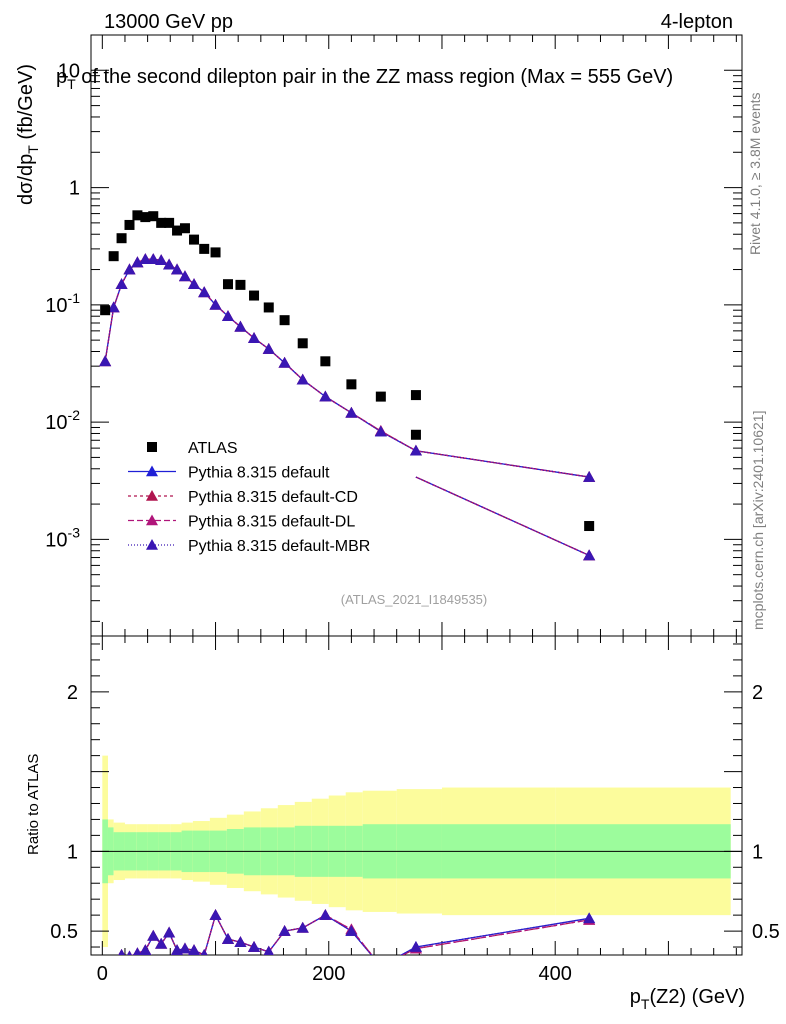  I want to click on main-y-axis-label: dσ/dpT (fb/GeV), so click(28, 134).